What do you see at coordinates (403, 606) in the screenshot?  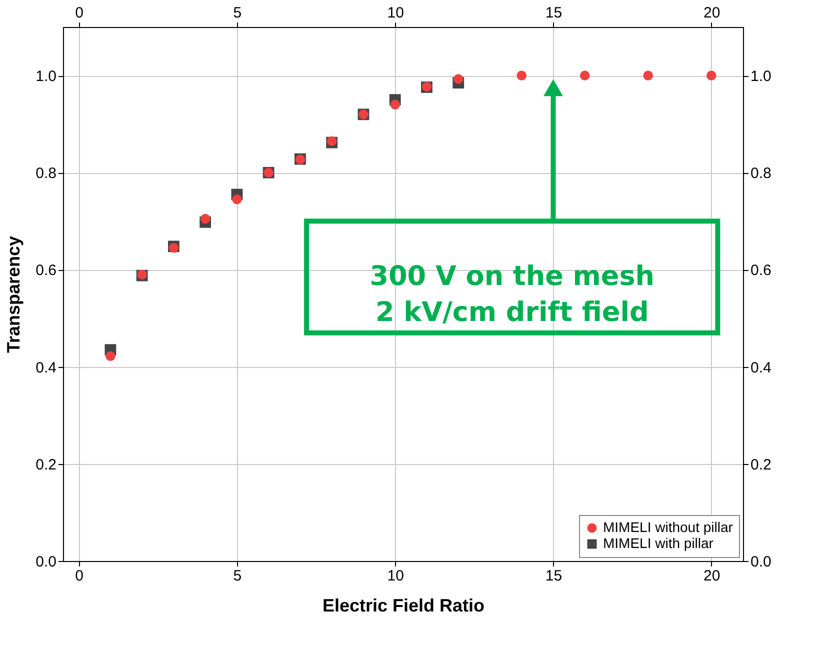 I see `x-axis-title: Electric Field Ratio` at bounding box center [403, 606].